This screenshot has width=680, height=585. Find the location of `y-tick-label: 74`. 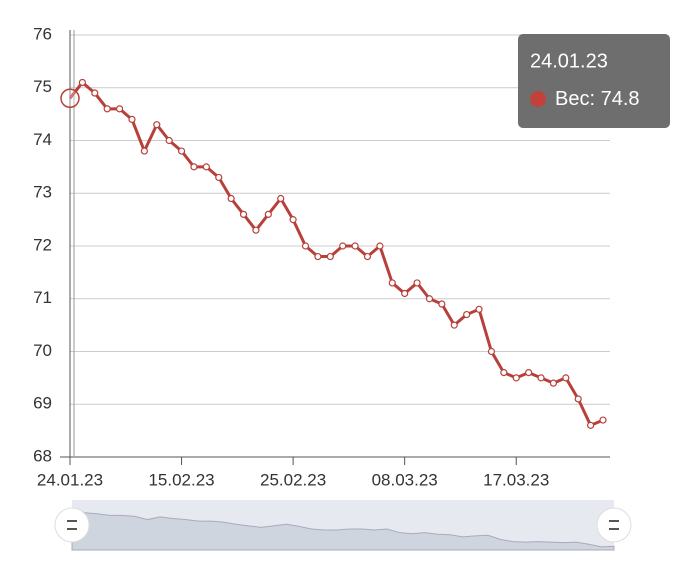

y-tick-label: 74 is located at coordinates (42, 139).